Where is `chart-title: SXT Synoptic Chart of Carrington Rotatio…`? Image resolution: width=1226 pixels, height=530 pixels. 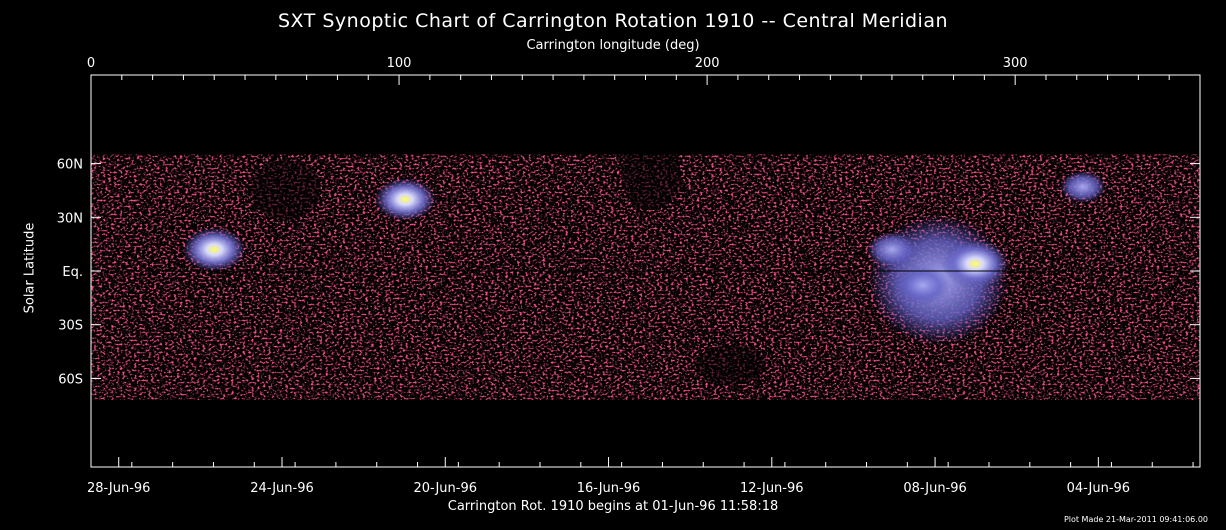
chart-title: SXT Synoptic Chart of Carrington Rotatio… is located at coordinates (613, 21).